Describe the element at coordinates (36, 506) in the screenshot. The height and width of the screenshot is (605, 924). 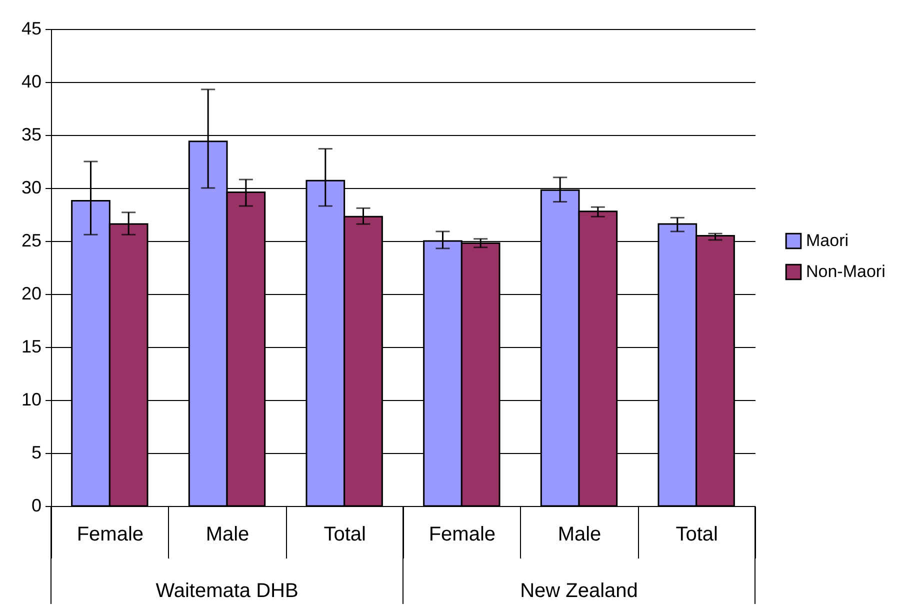
I see `y-tick-label: 0` at that location.